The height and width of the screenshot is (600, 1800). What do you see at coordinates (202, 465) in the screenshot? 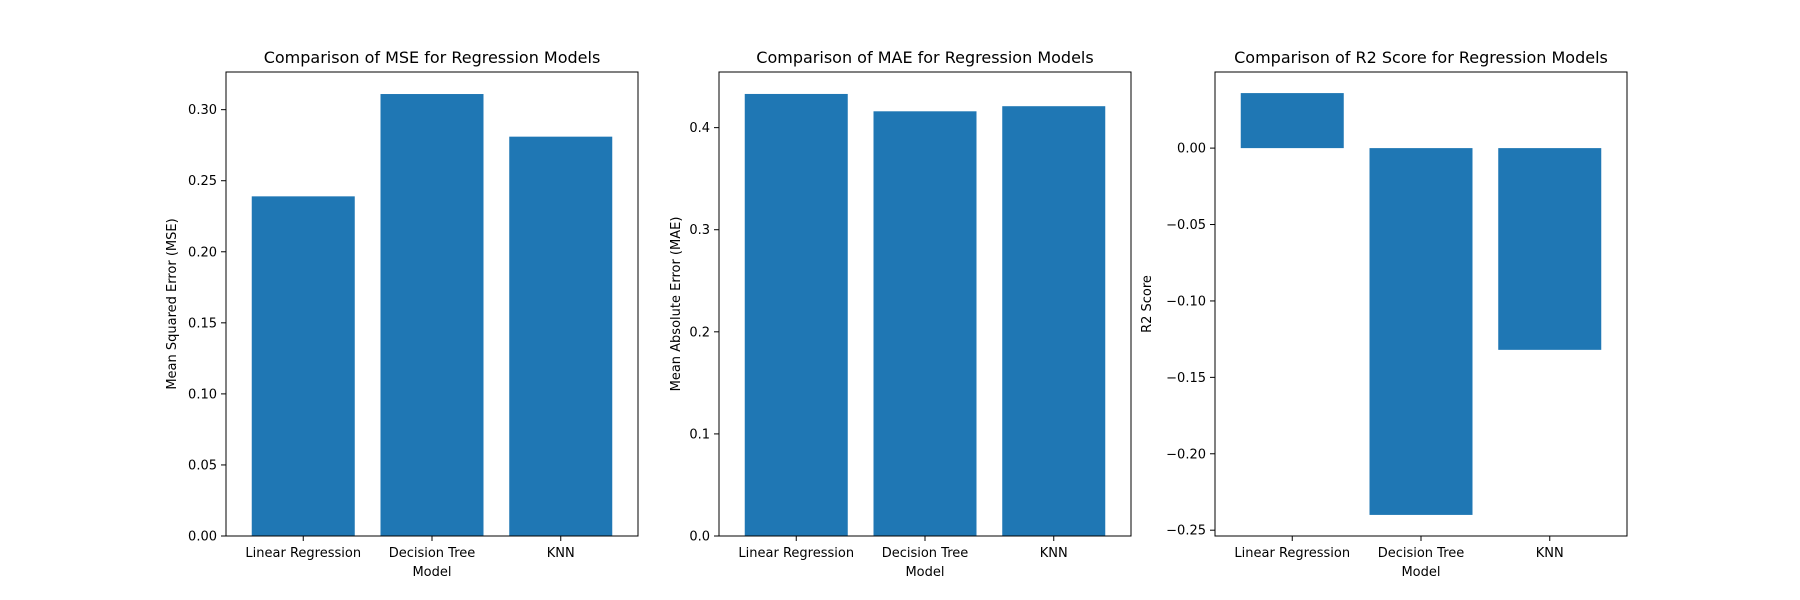
I see `y-tick-label: 0.05` at bounding box center [202, 465].